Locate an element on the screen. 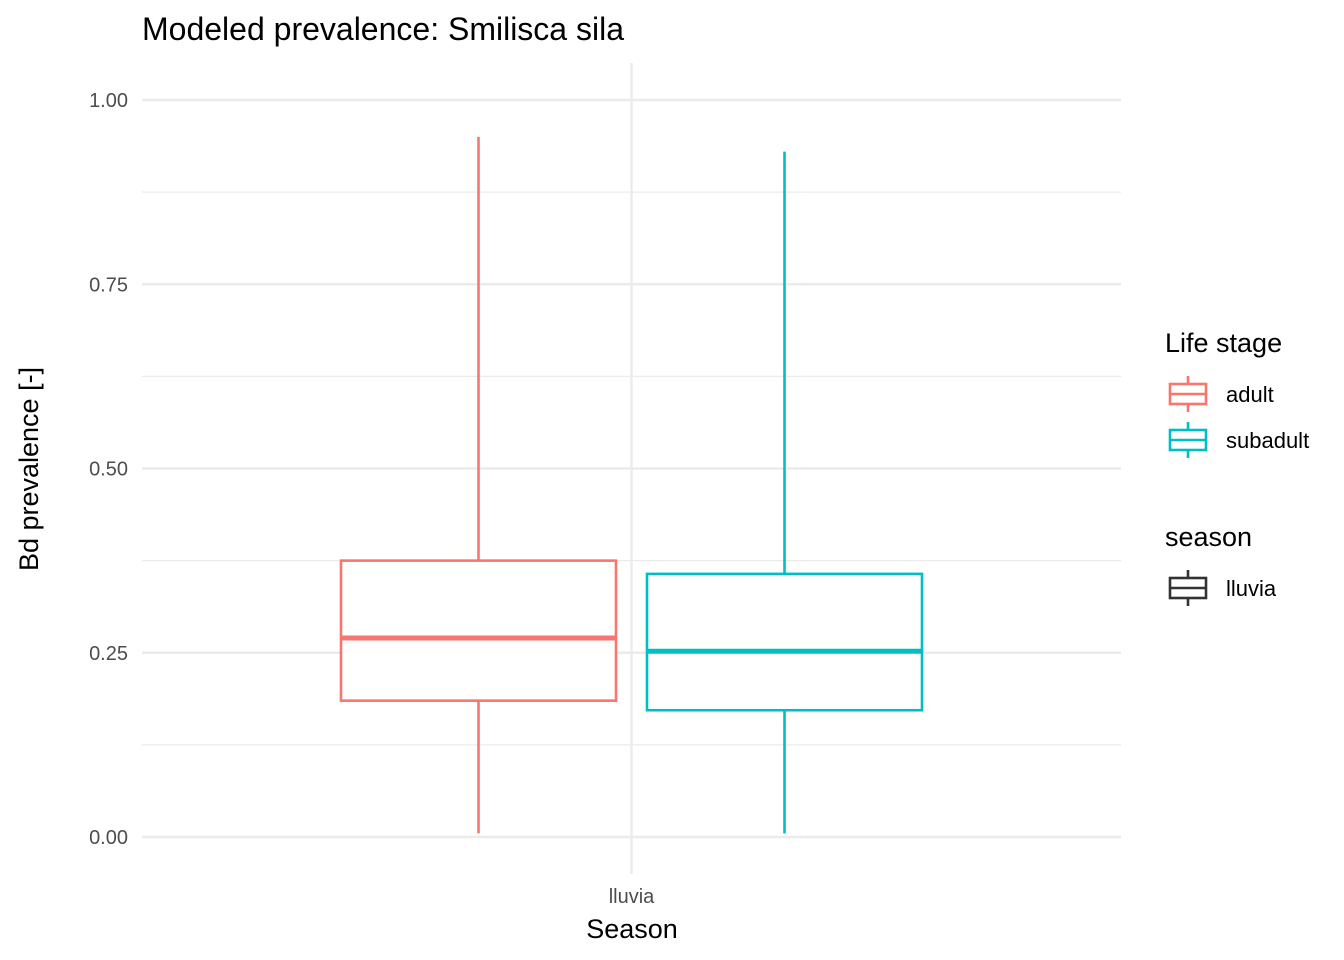 The image size is (1344, 960). x-axis-title: Season is located at coordinates (632, 929).